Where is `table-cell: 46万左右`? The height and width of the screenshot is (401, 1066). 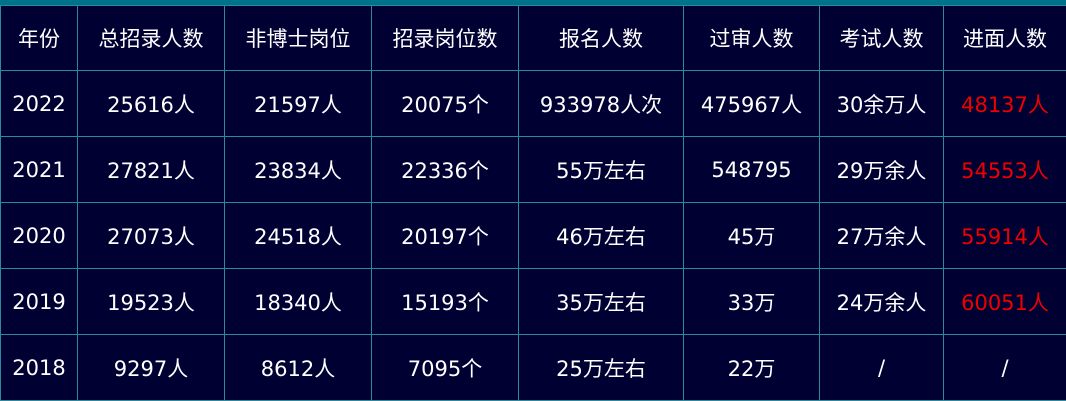 table-cell: 46万左右 is located at coordinates (601, 236).